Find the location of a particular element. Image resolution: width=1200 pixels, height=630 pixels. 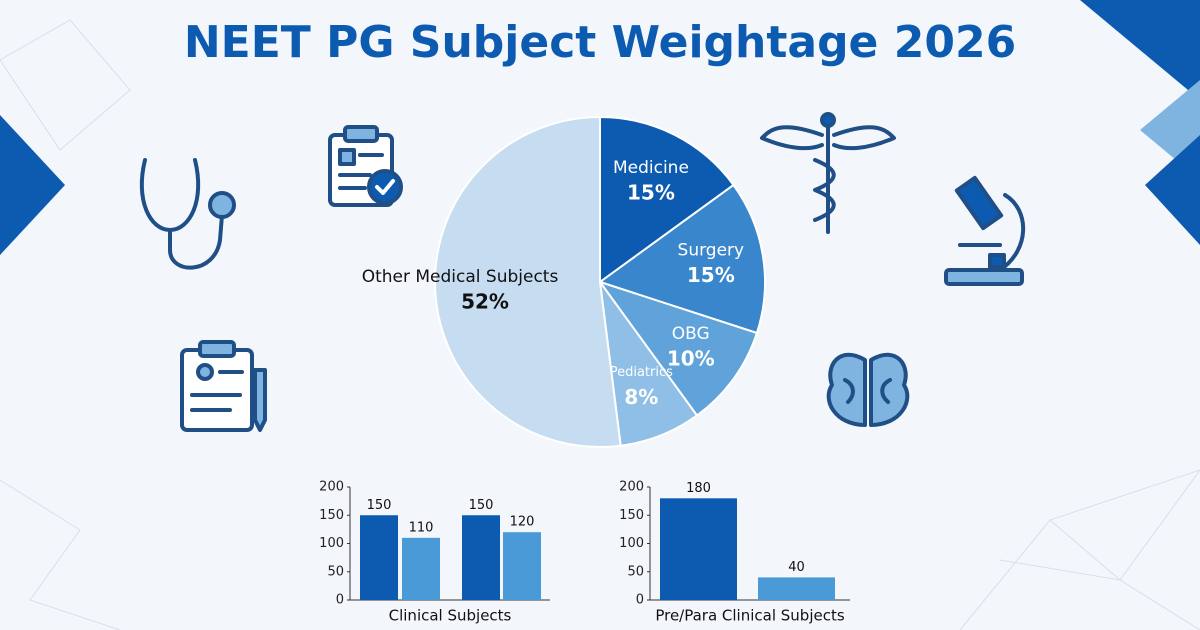

slice-value-label: 8% is located at coordinates (641, 397).